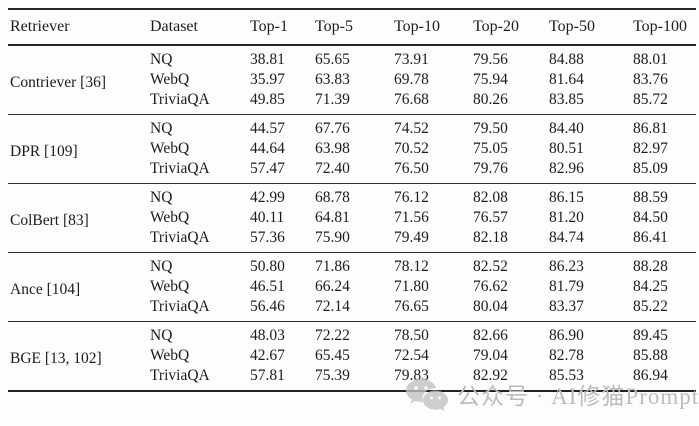 The image size is (699, 426). What do you see at coordinates (566, 335) in the screenshot?
I see `score-value: 86.90` at bounding box center [566, 335].